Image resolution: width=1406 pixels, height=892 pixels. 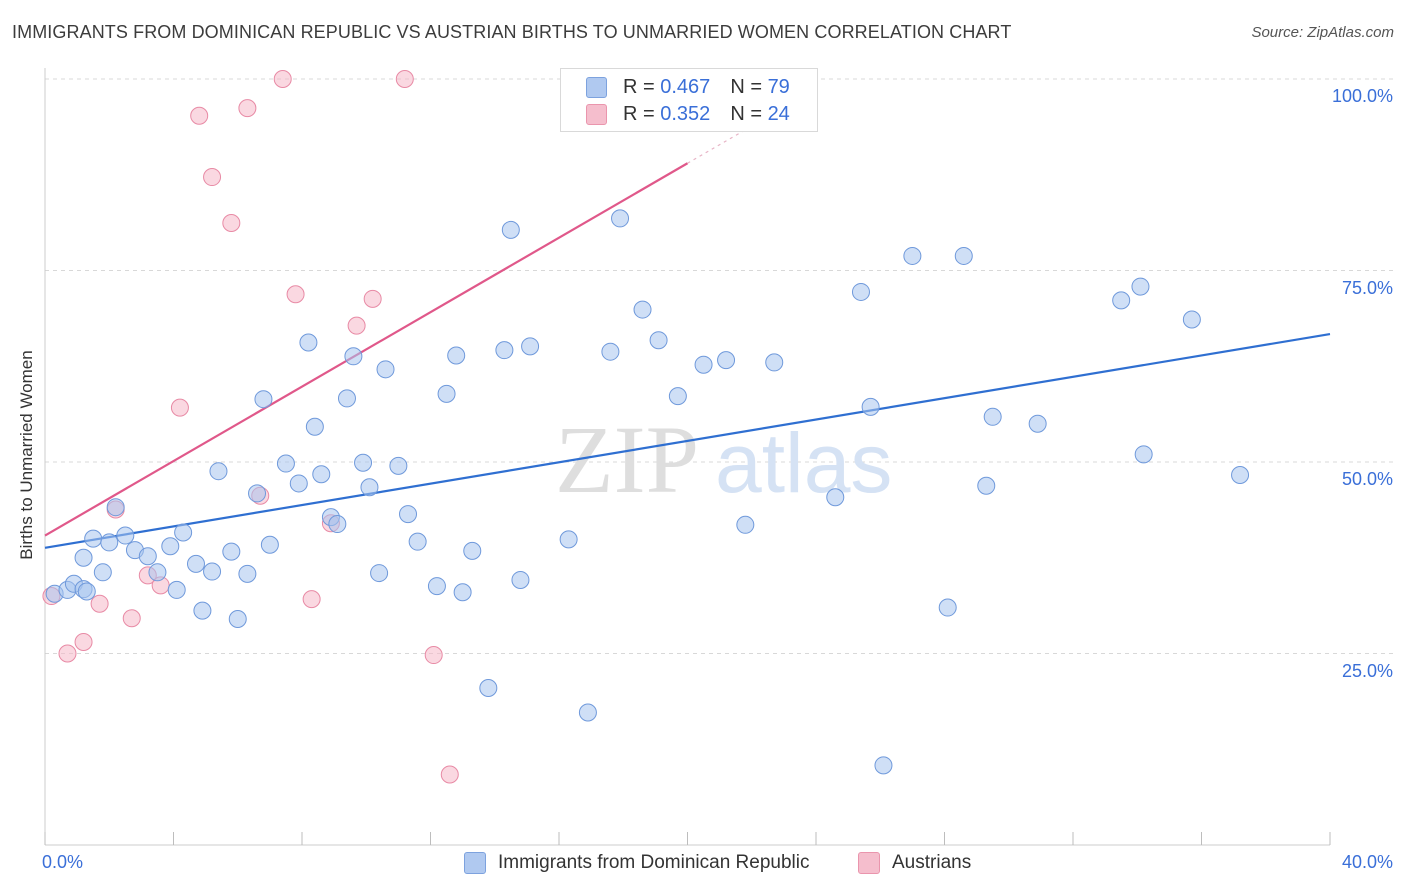 What do you see at coordinates (746, 113) in the screenshot?
I see `n-label: N =` at bounding box center [746, 113].